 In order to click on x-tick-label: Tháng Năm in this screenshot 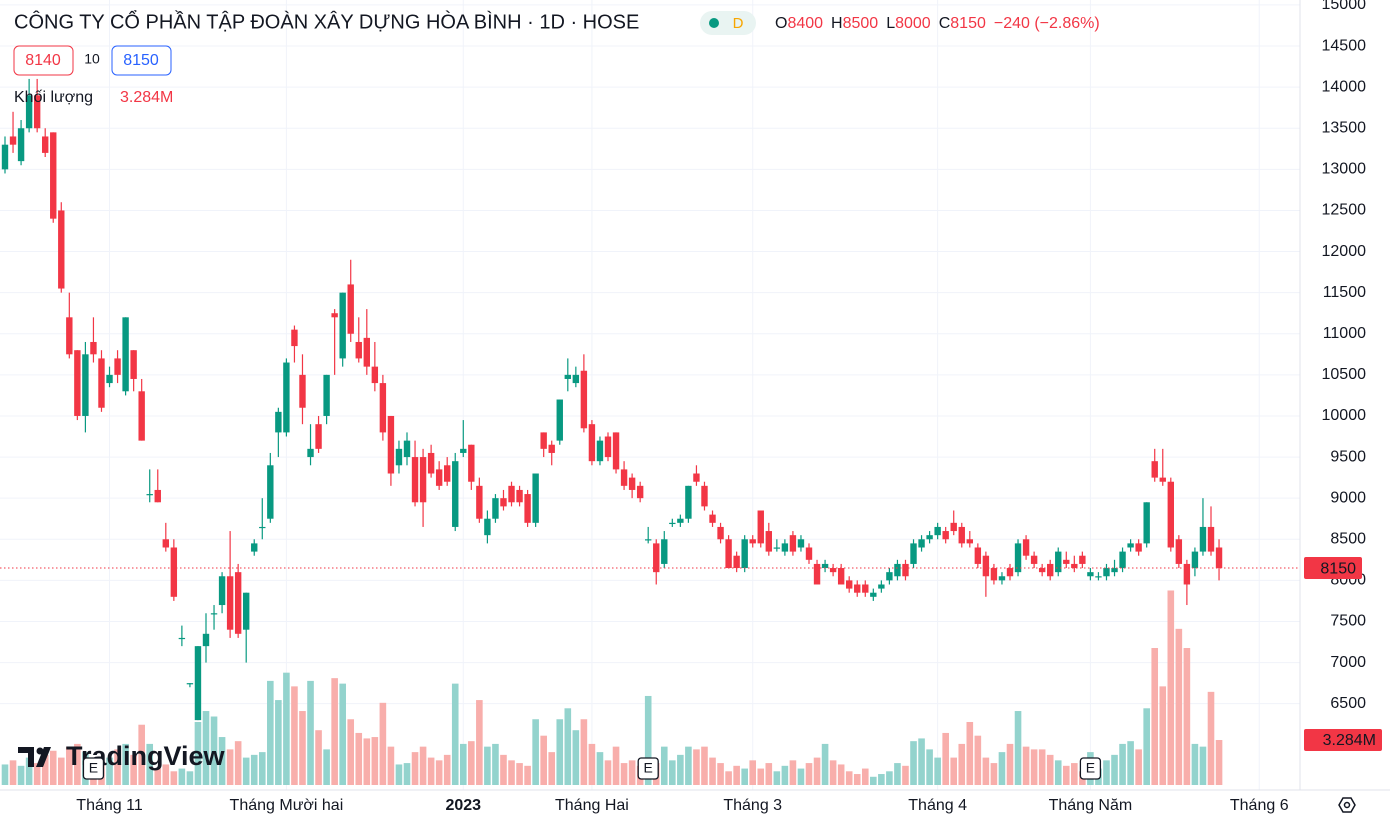, I will do `click(1091, 805)`.